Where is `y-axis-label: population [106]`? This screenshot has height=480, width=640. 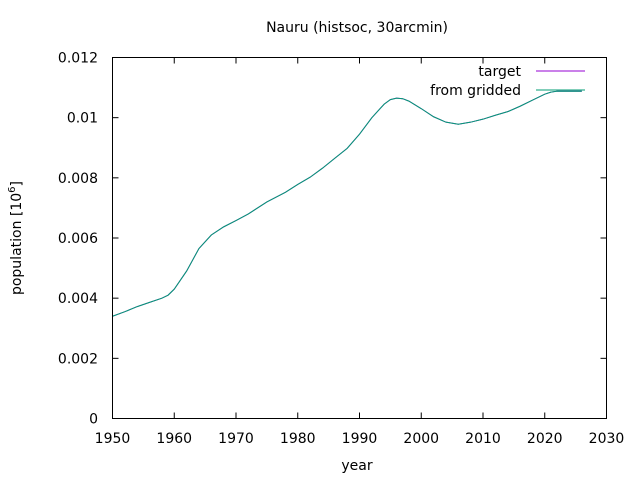 y-axis-label: population [106] is located at coordinates (16, 238).